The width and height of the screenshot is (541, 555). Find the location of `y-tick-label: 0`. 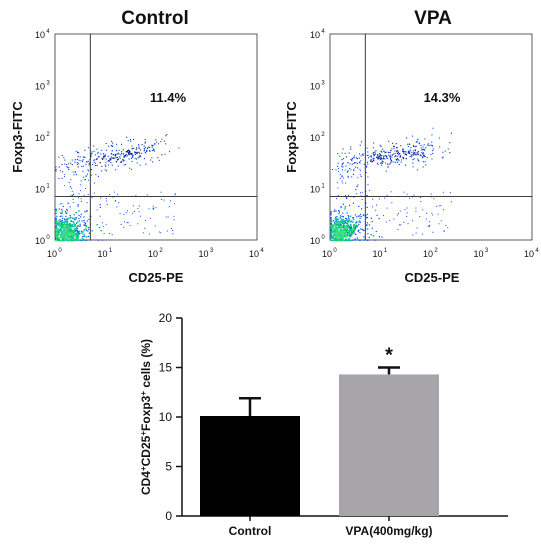

y-tick-label: 0 is located at coordinates (168, 516).